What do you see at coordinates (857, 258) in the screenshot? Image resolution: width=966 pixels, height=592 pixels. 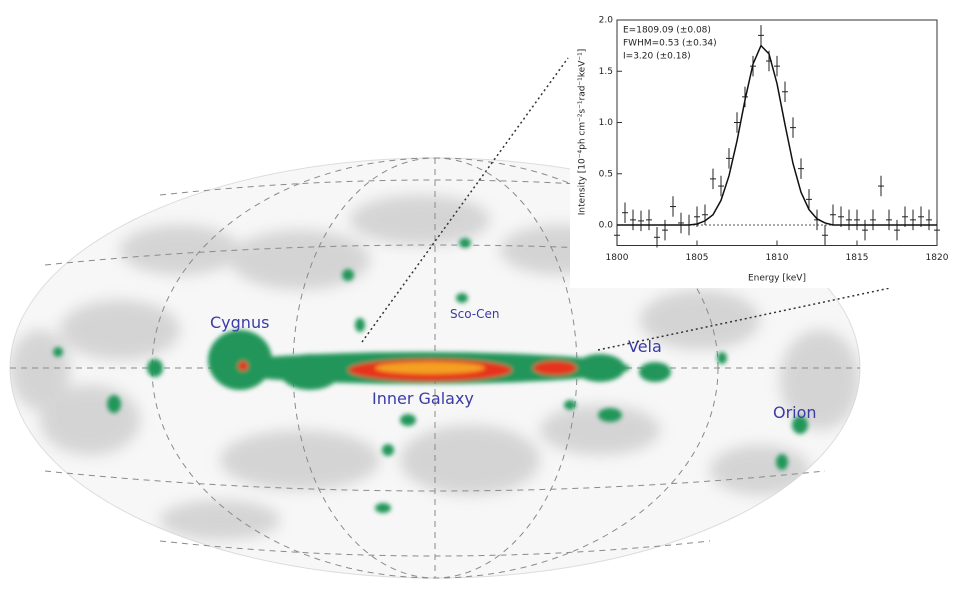 I see `x-tick-label: 1815` at bounding box center [857, 258].